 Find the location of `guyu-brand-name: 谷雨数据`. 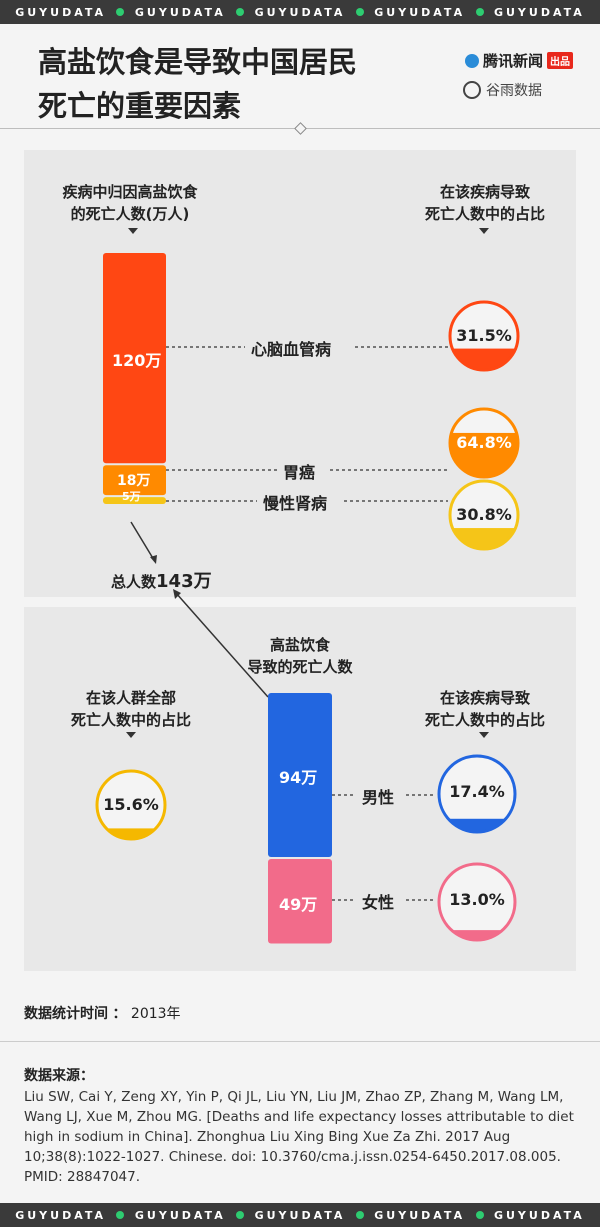

guyu-brand-name: 谷雨数据 is located at coordinates (514, 91).